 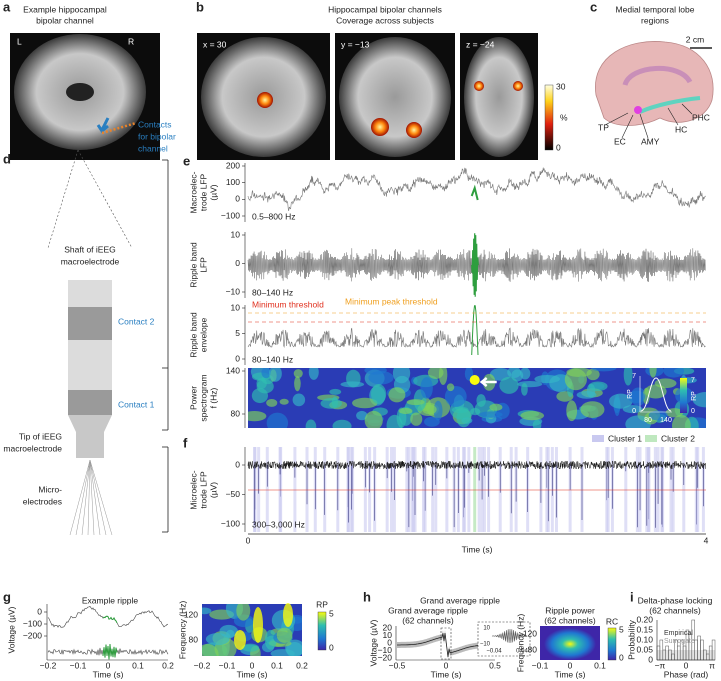 What do you see at coordinates (485, 645) in the screenshot?
I see `label: −10` at bounding box center [485, 645].